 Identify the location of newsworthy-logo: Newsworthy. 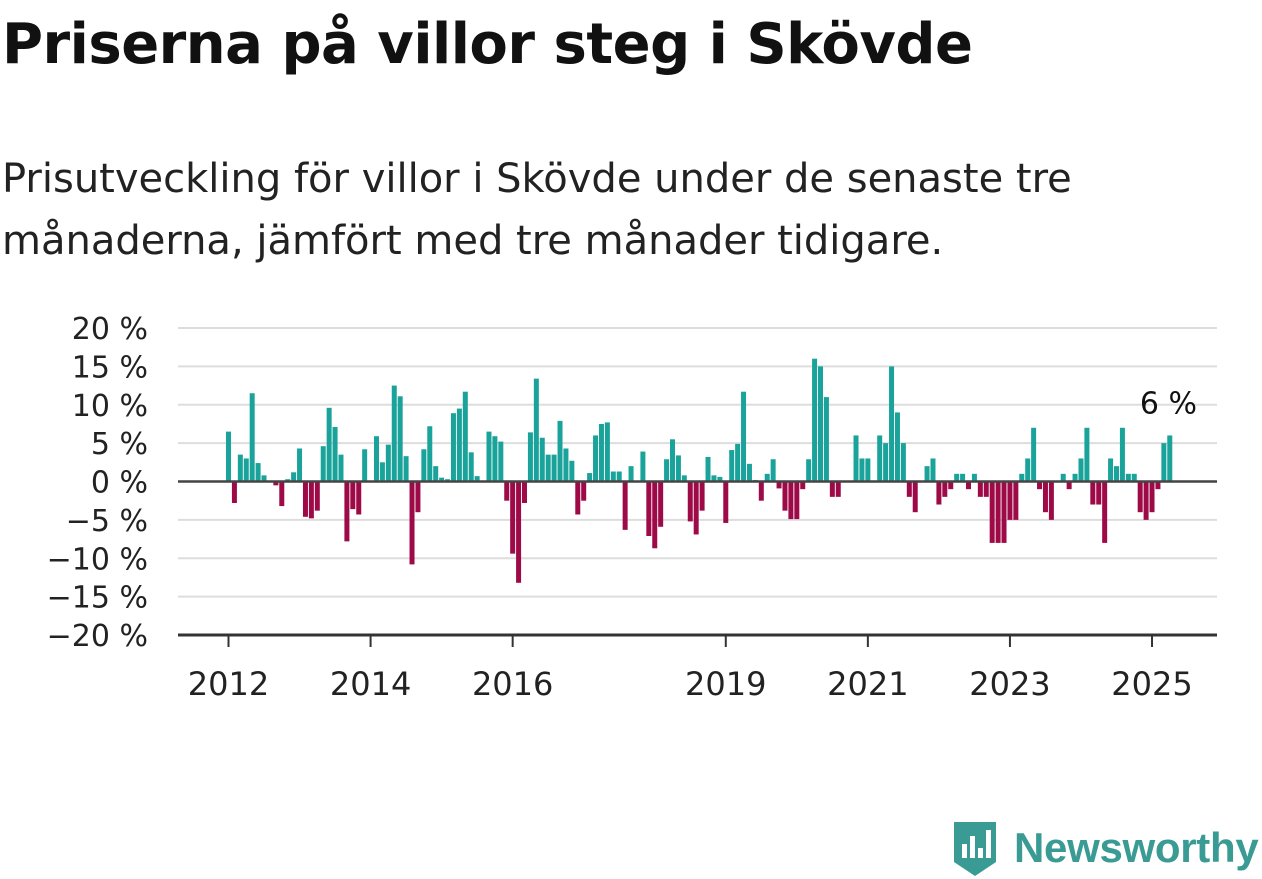
(1104, 848).